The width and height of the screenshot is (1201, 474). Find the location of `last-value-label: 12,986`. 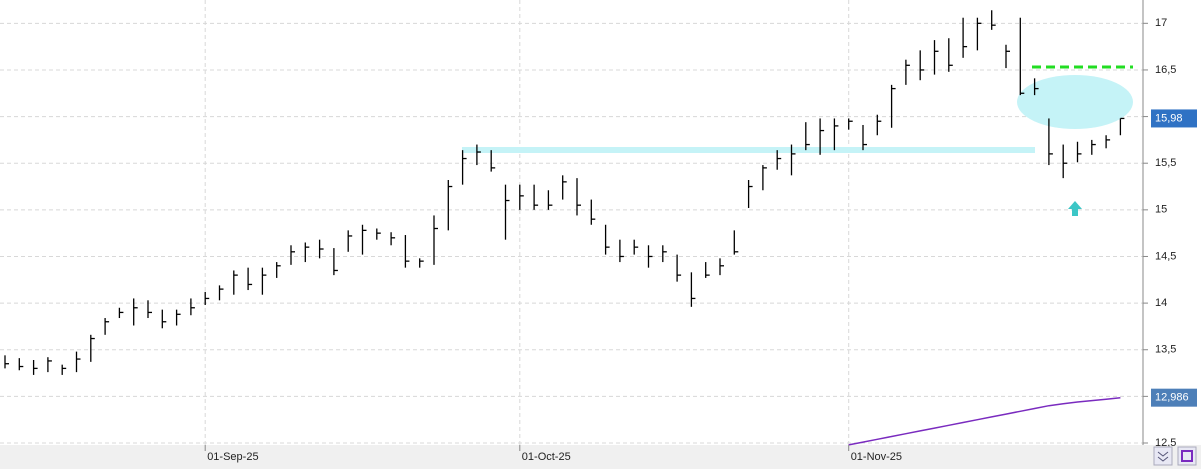

last-value-label: 12,986 is located at coordinates (1172, 398).